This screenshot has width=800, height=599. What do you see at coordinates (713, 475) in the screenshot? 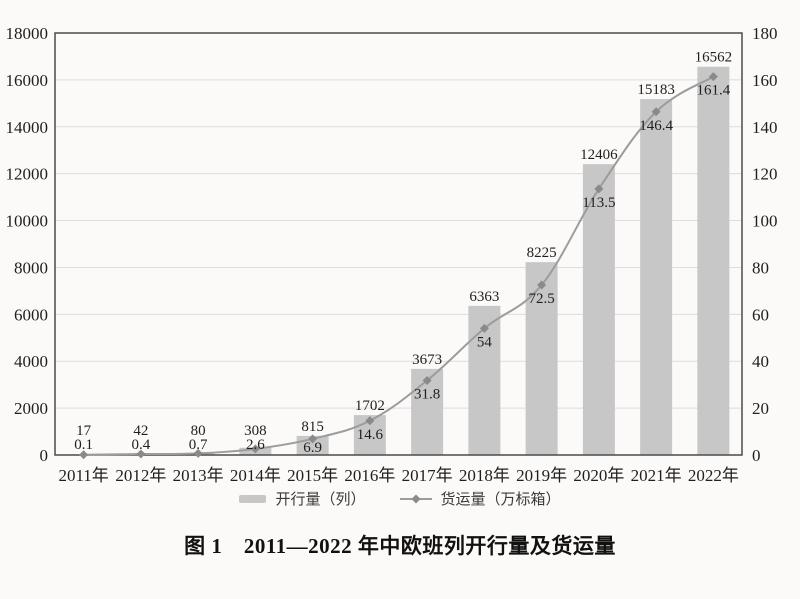
I see `x-axis-tick-label: 2022年` at bounding box center [713, 475].